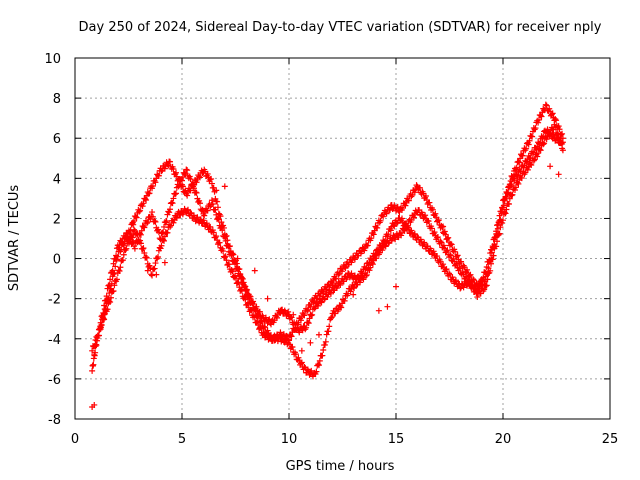 The height and width of the screenshot is (480, 640). Describe the element at coordinates (54, 420) in the screenshot. I see `y-tick-label: -8` at that location.